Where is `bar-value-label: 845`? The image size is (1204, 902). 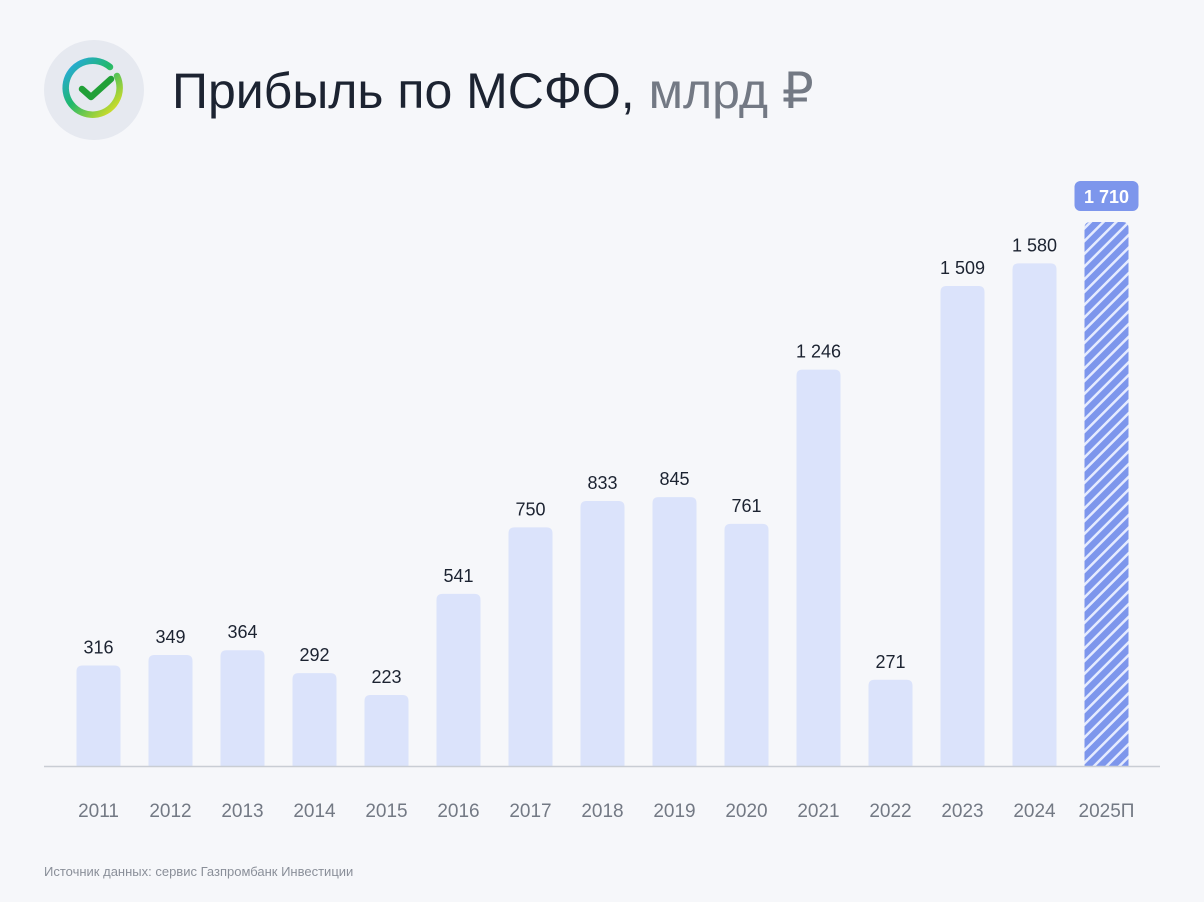 bar-value-label: 845 is located at coordinates (674, 479).